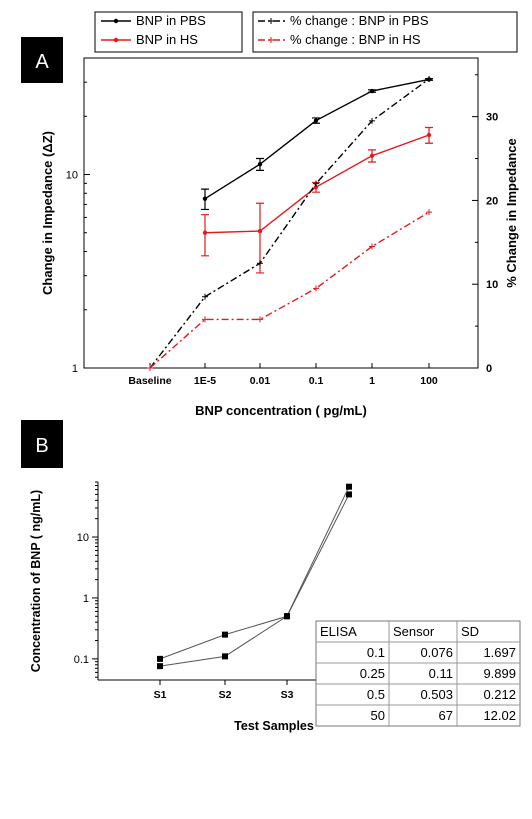 This screenshot has height=819, width=532. Describe the element at coordinates (338, 631) in the screenshot. I see `table-header: ELISA` at that location.